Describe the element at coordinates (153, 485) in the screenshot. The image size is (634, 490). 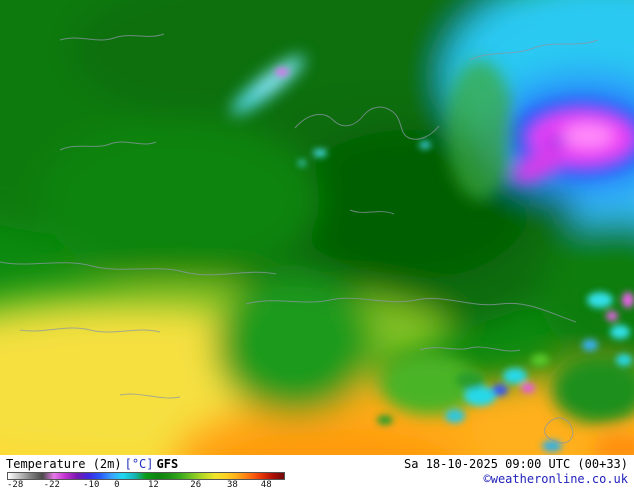
I see `scale-label: 12` at that location.